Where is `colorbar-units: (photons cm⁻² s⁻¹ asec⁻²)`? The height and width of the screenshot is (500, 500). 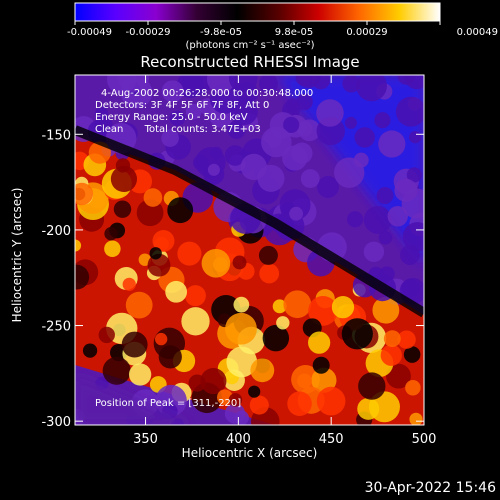 colorbar-units: (photons cm⁻² s⁻¹ asec⁻²) is located at coordinates (250, 45).